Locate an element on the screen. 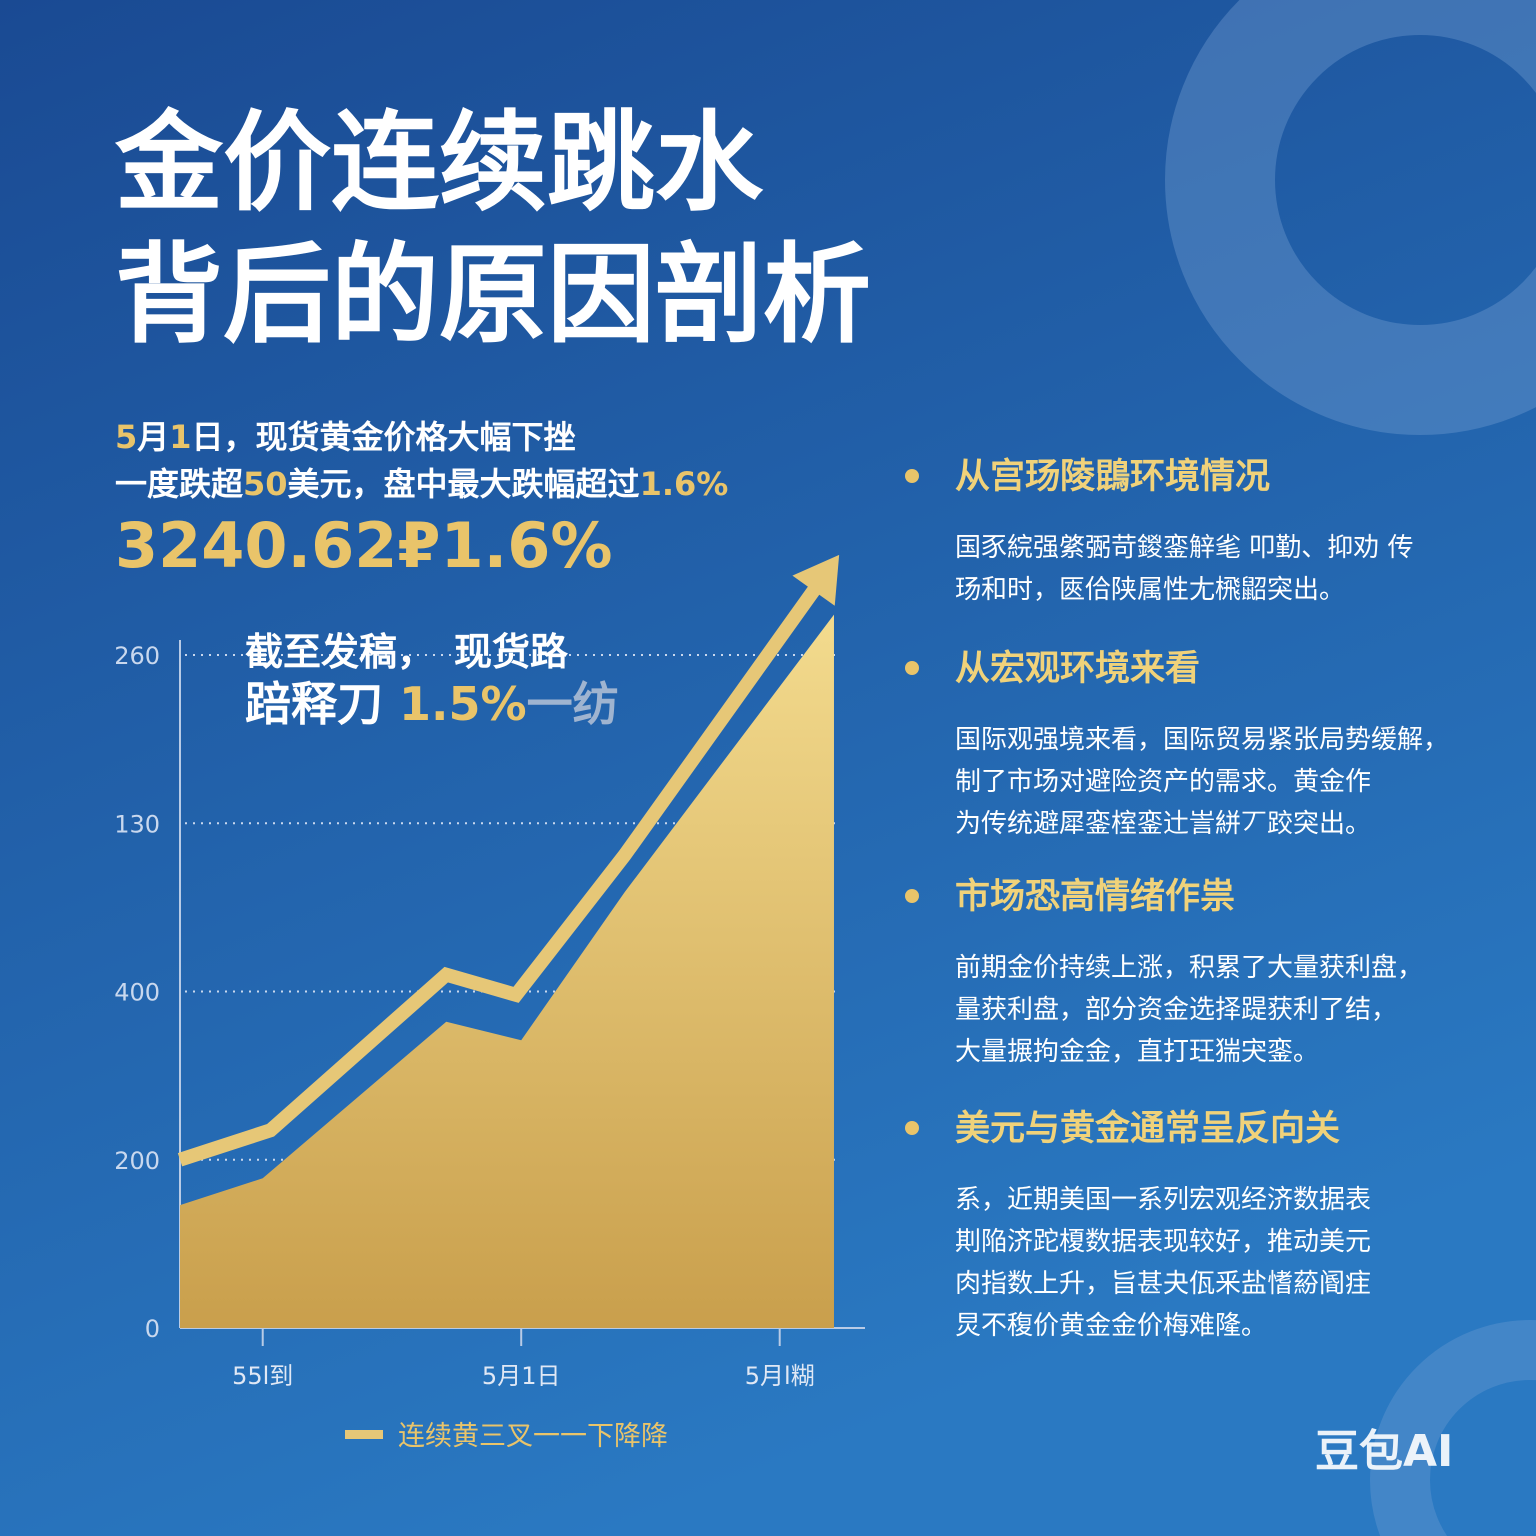 This screenshot has width=1536, height=1536. text-run: 50 is located at coordinates (265, 484).